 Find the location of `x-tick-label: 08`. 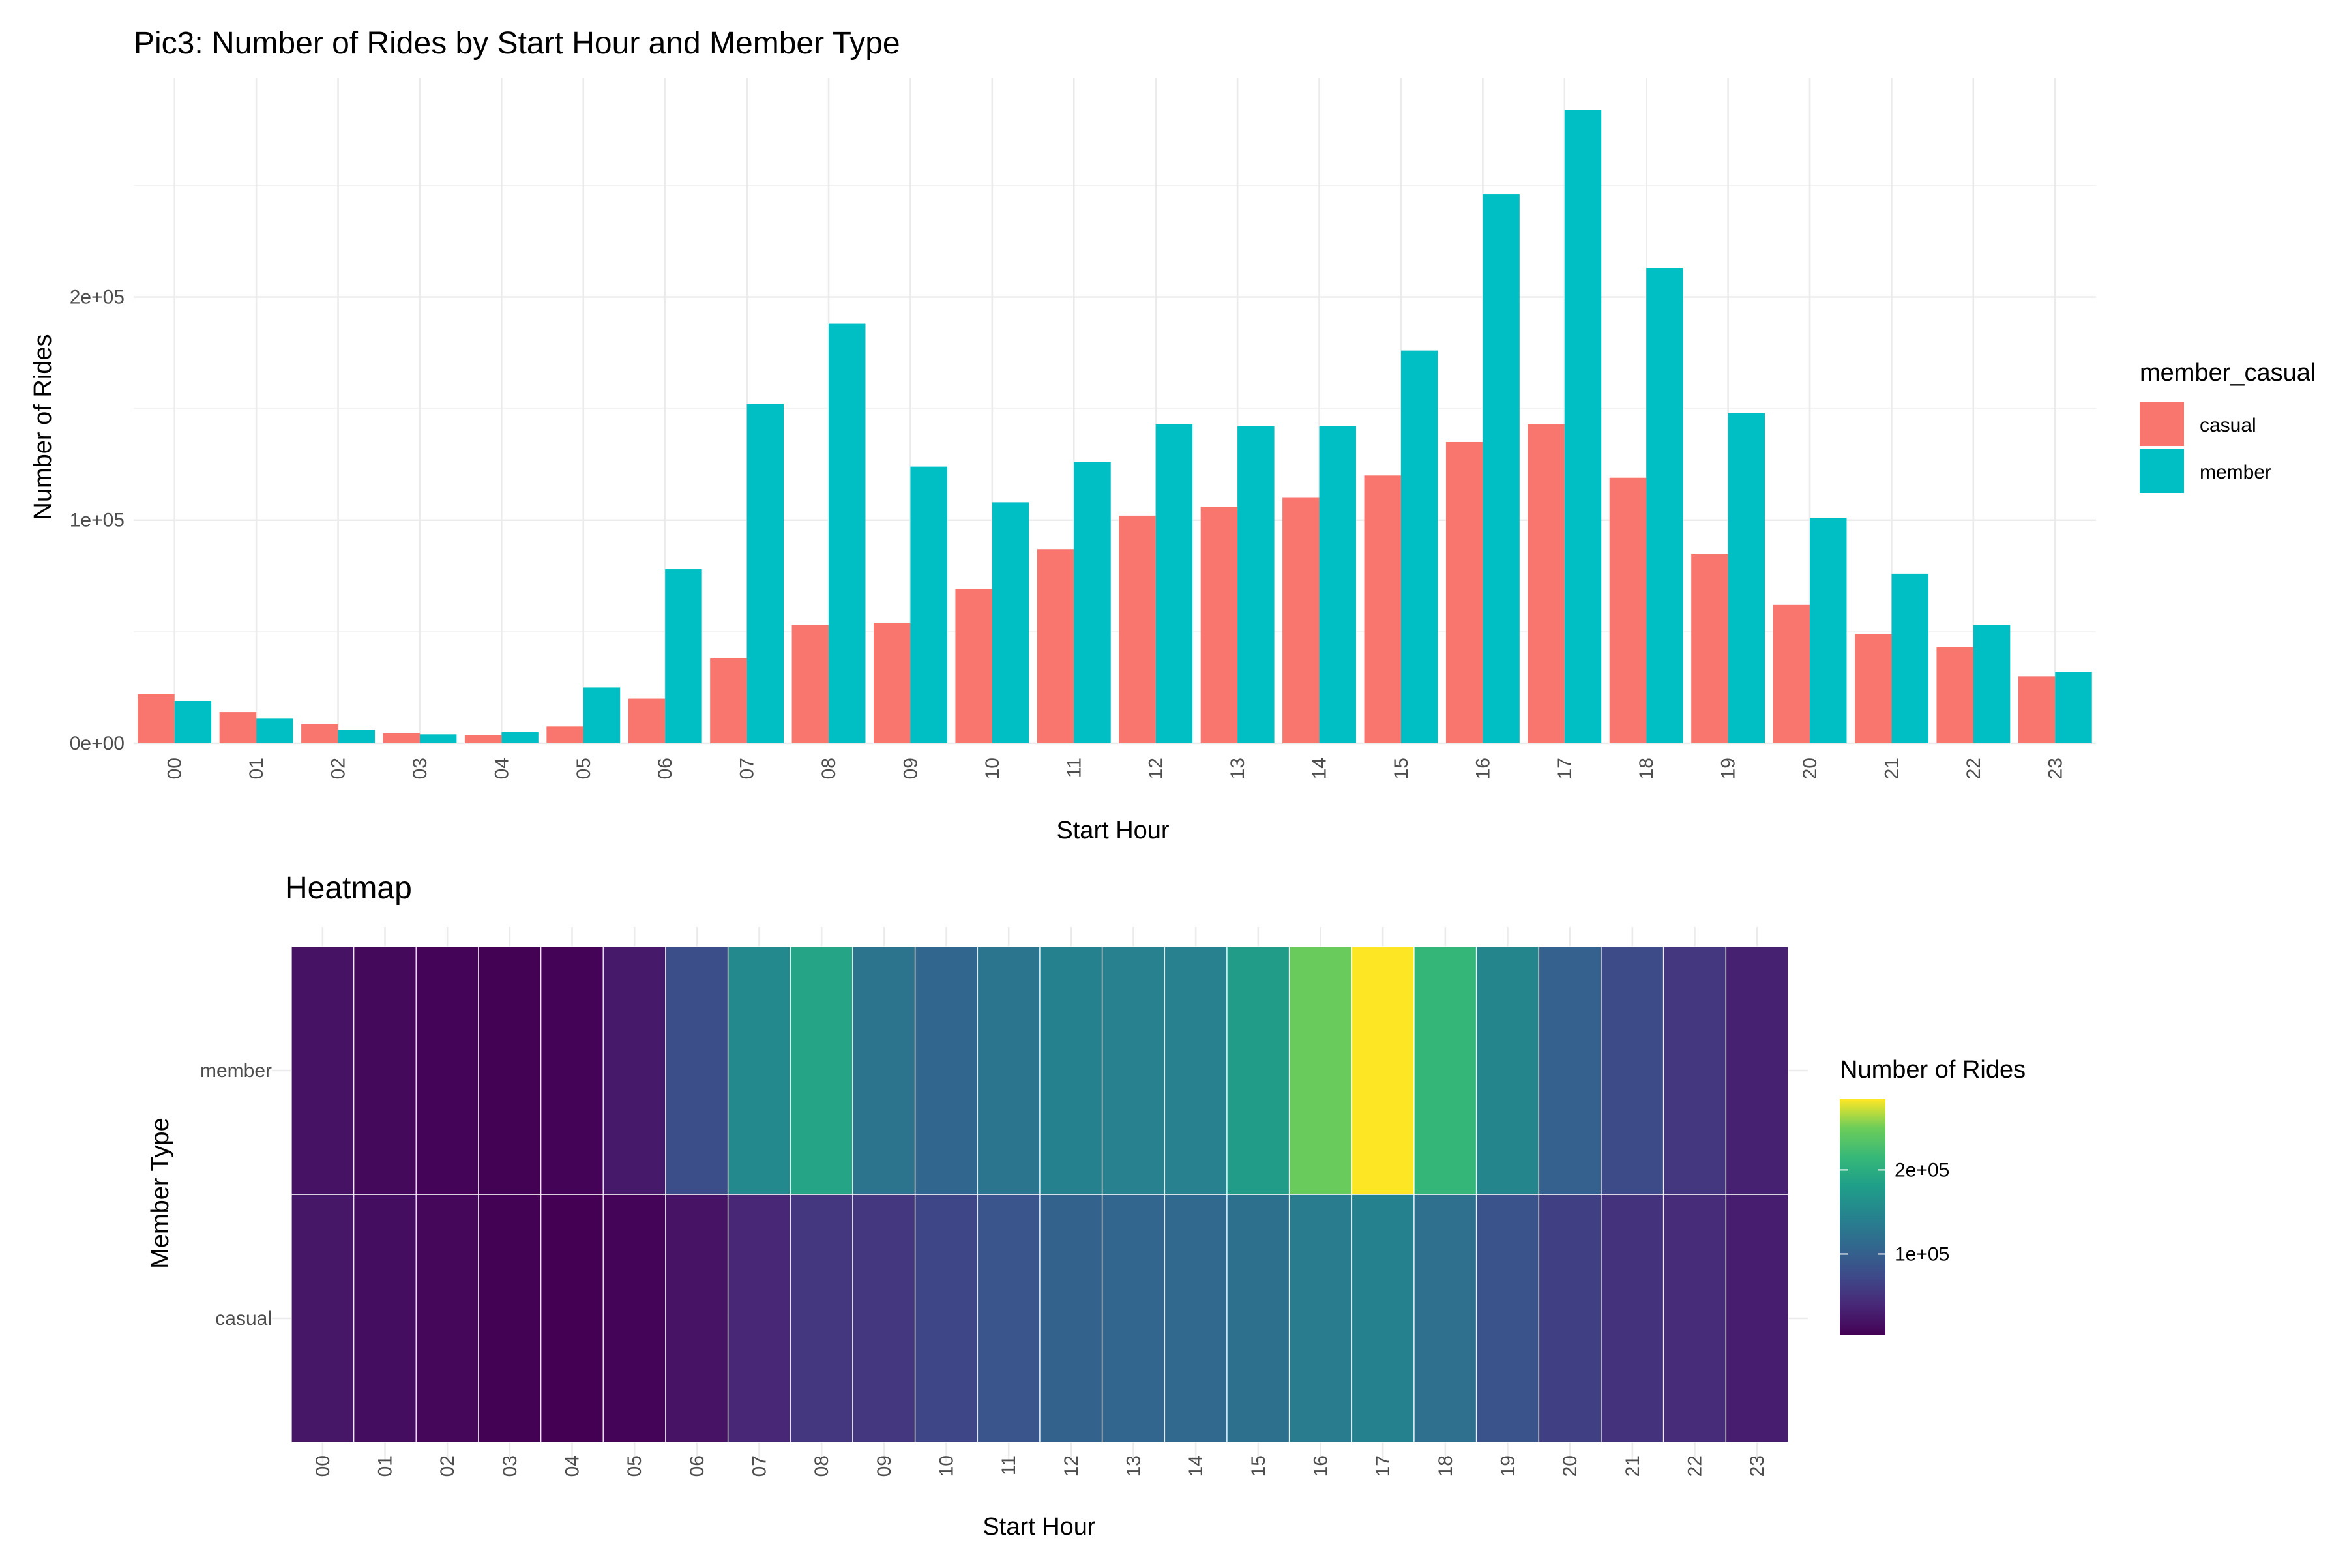

x-tick-label: 08 is located at coordinates (829, 769).